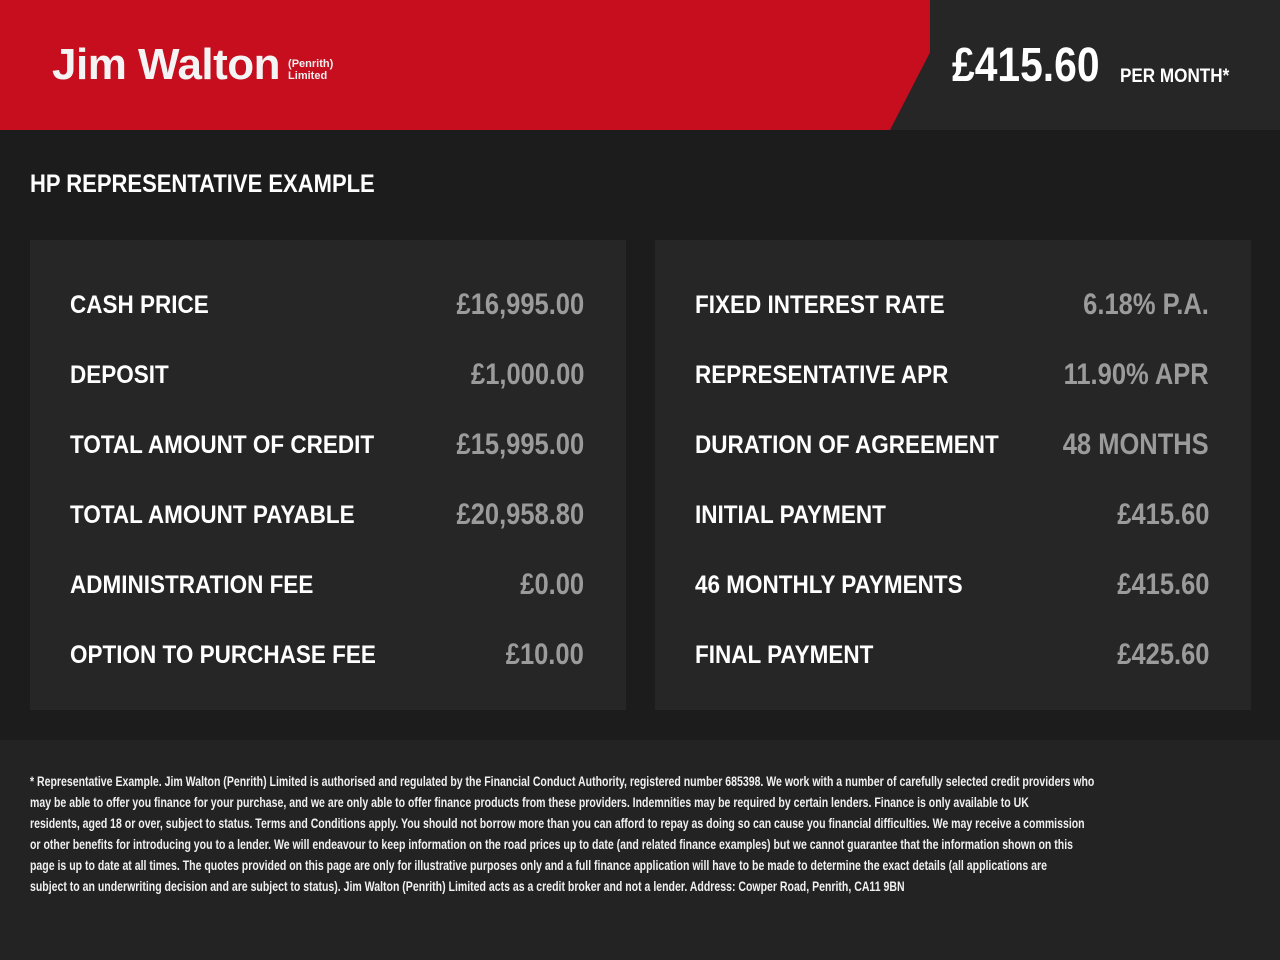 The image size is (1280, 960). I want to click on row-label: TOTAL AMOUNT PAYABLE, so click(212, 514).